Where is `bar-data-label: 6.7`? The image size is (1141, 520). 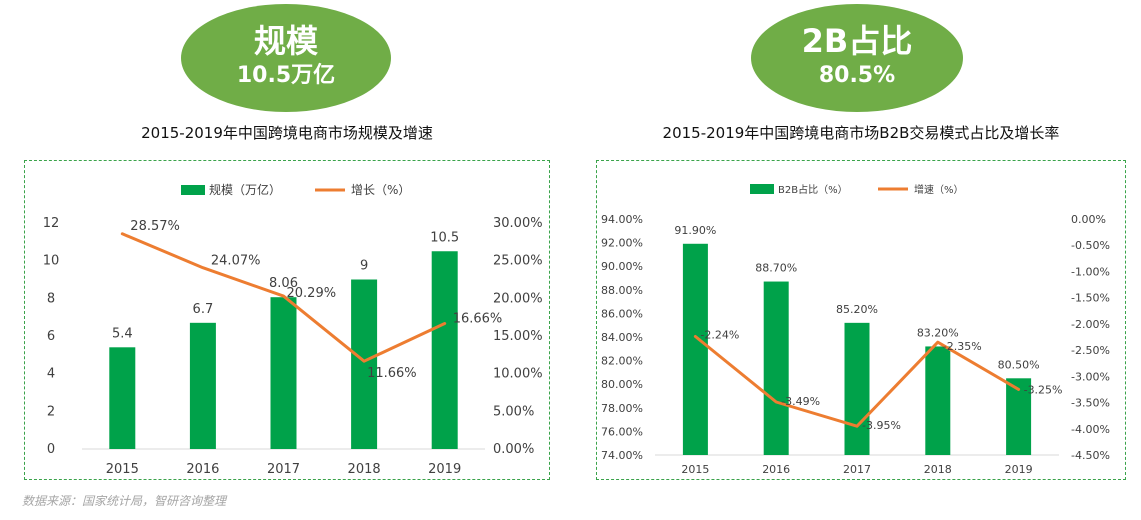
bar-data-label: 6.7 is located at coordinates (203, 309).